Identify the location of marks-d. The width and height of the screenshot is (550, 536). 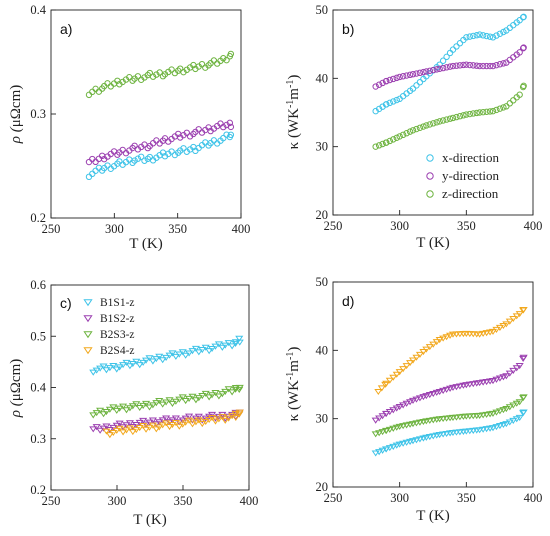
(449, 381).